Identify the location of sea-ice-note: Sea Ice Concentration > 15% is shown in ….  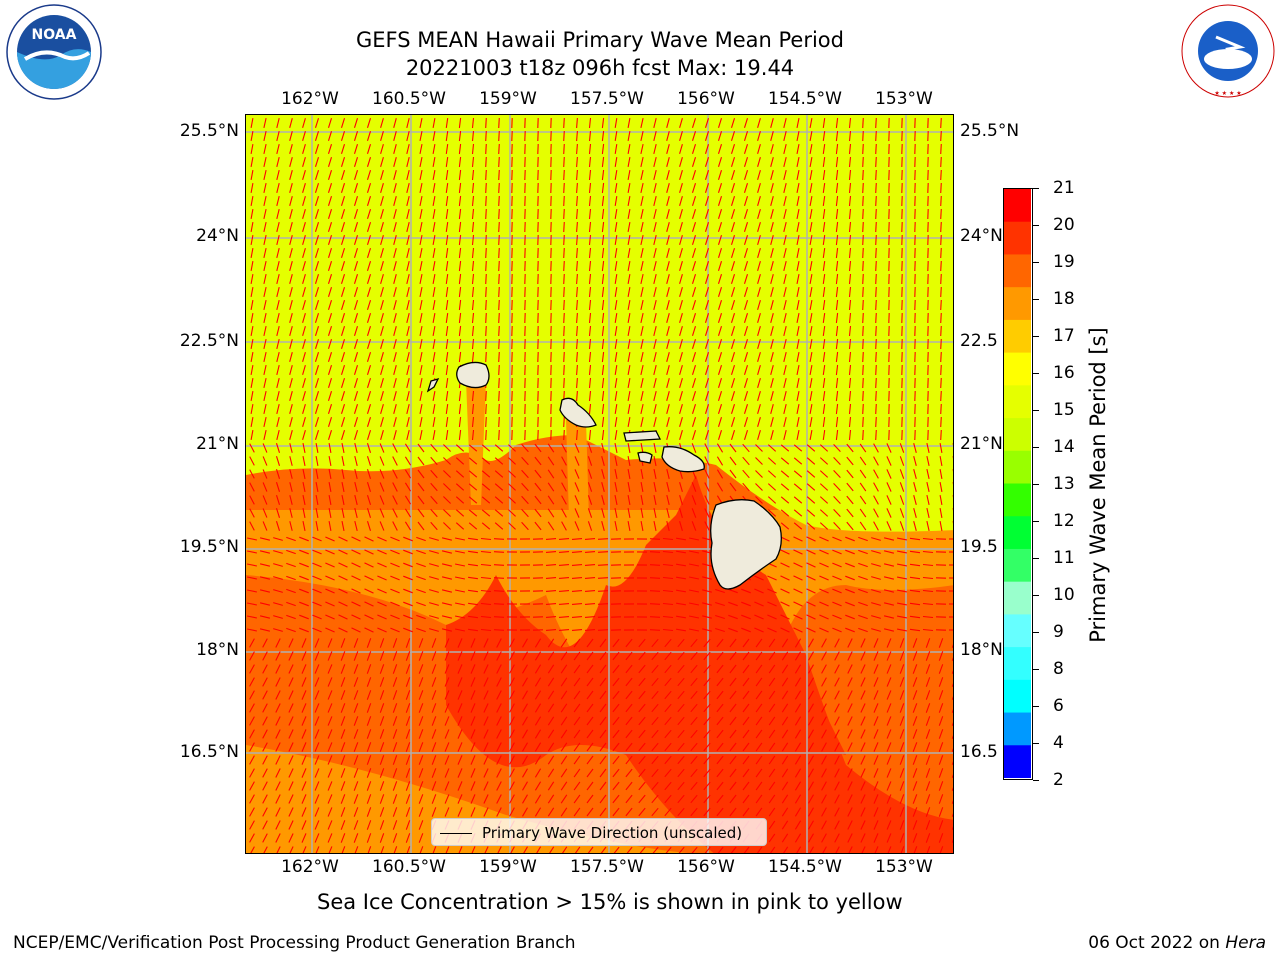
(610, 902).